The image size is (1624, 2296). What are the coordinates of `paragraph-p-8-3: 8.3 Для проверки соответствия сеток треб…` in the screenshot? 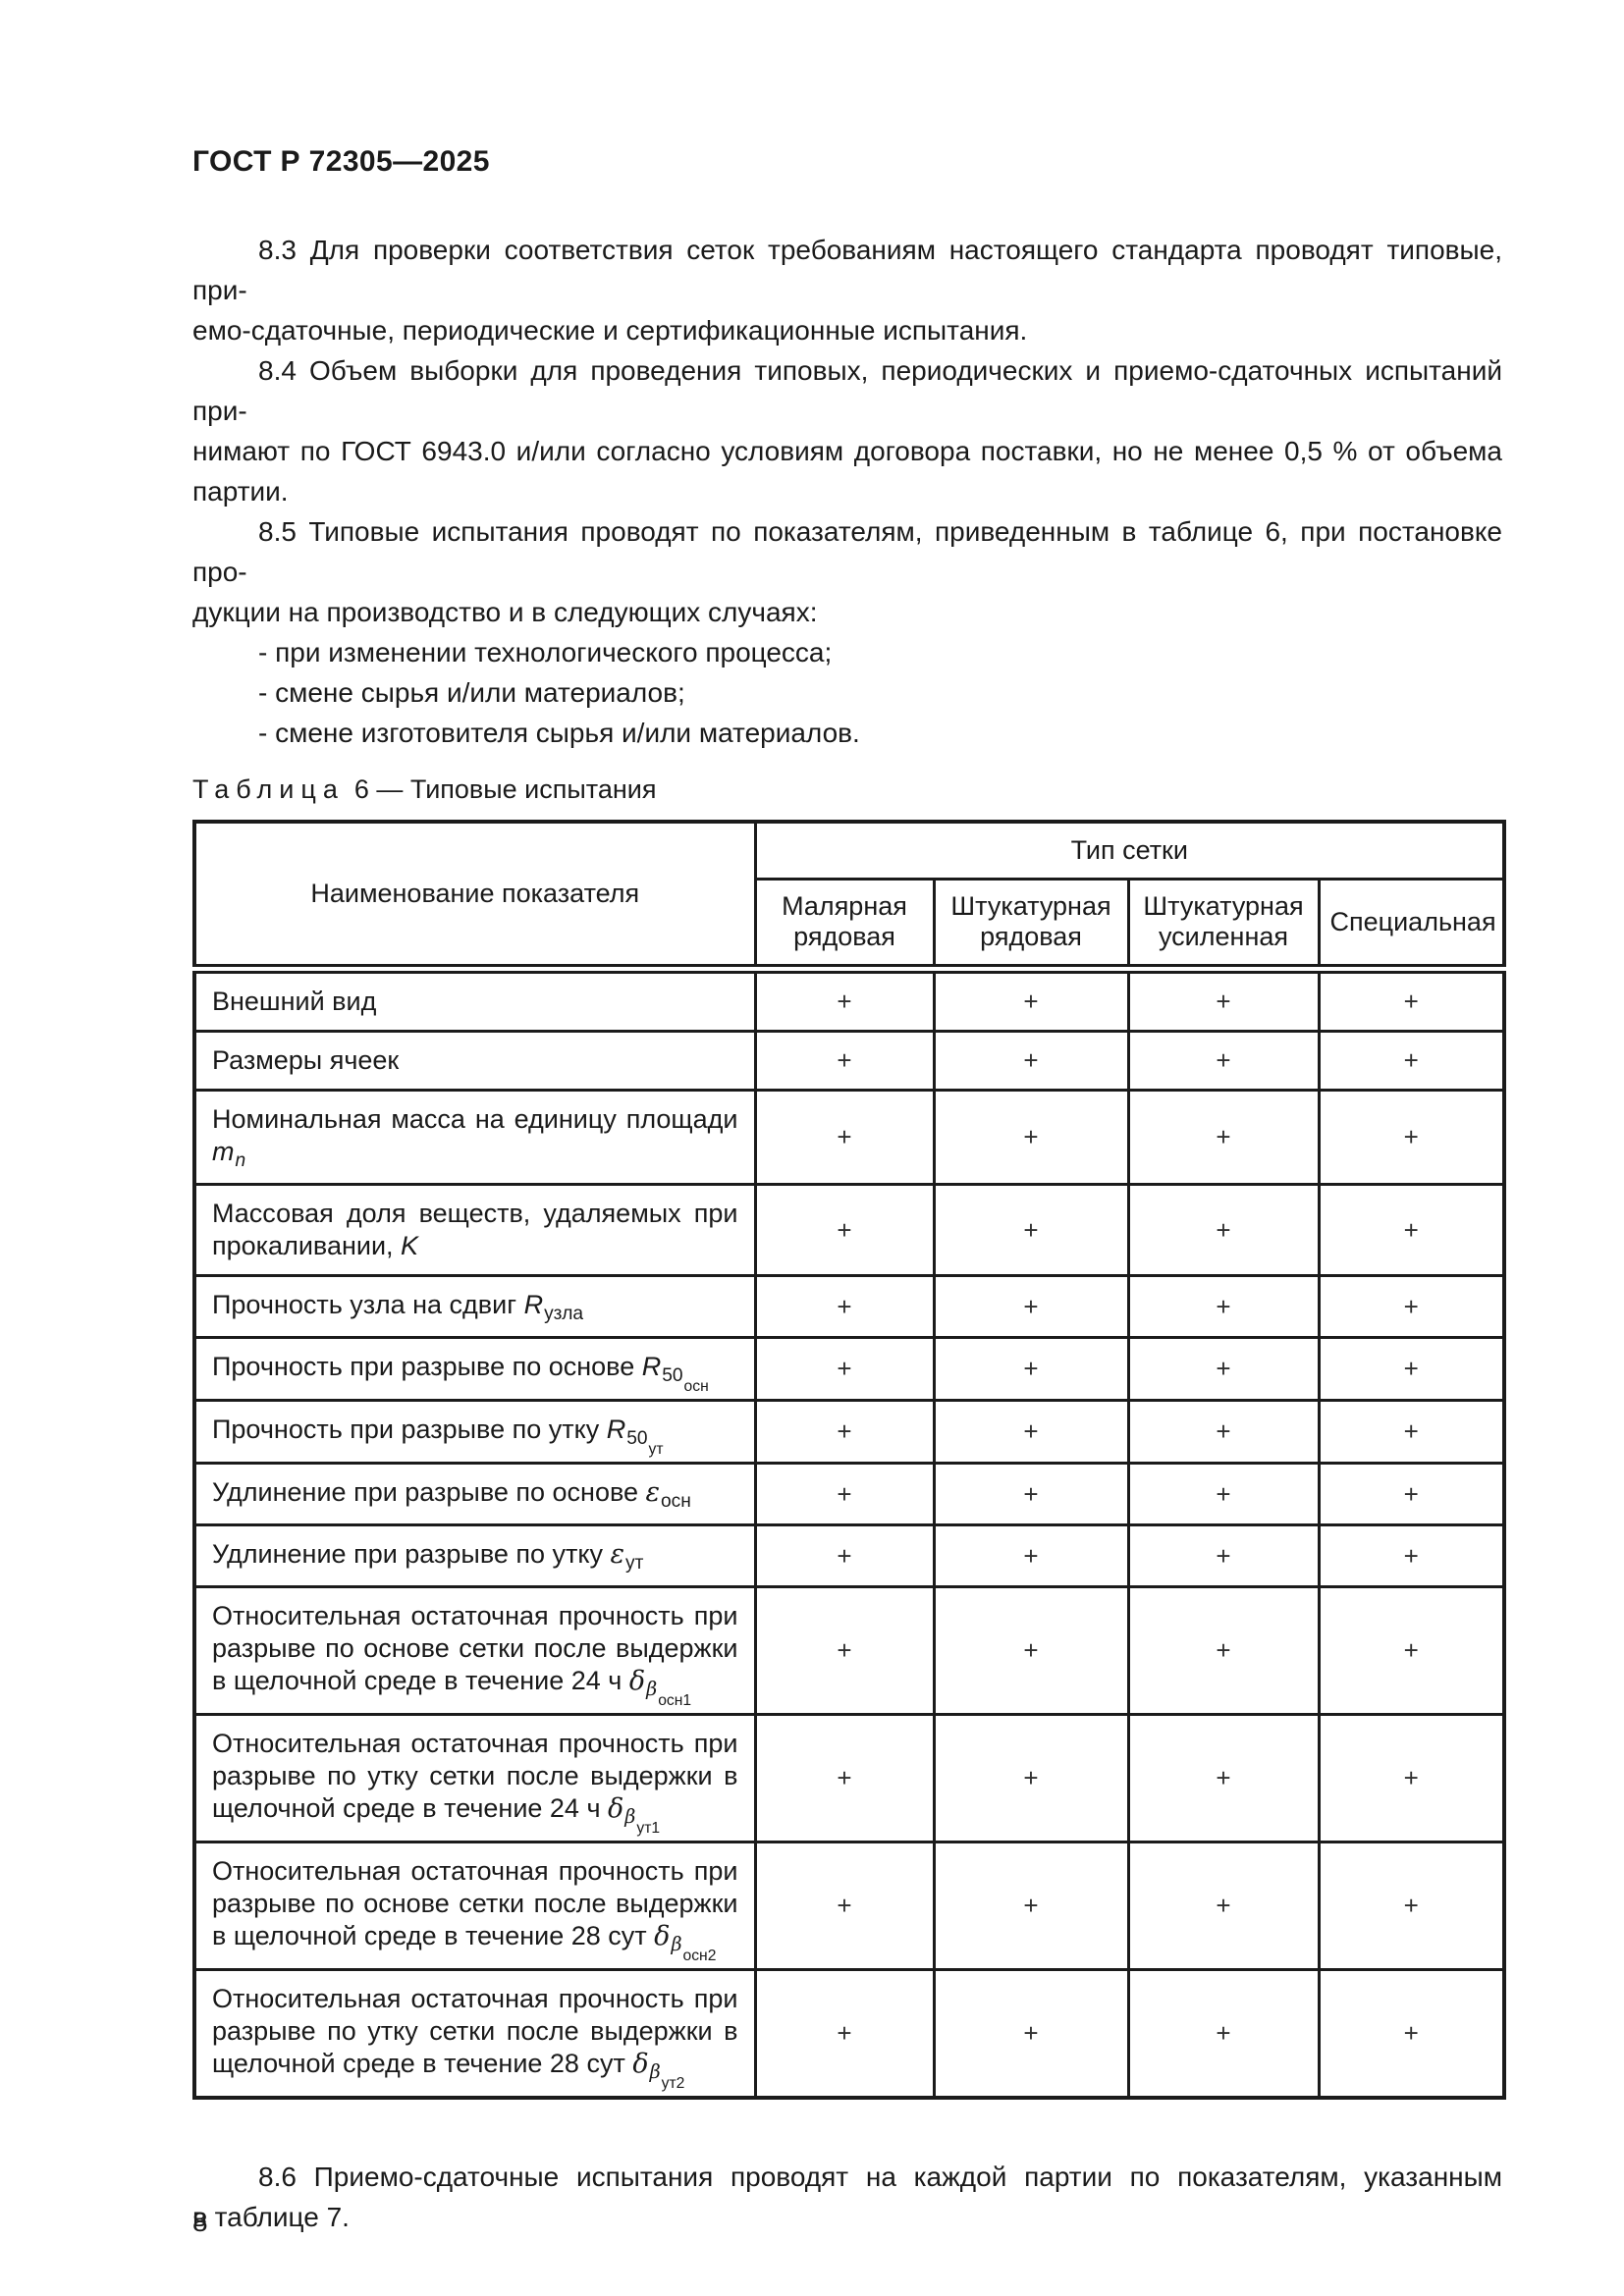 It's located at (847, 290).